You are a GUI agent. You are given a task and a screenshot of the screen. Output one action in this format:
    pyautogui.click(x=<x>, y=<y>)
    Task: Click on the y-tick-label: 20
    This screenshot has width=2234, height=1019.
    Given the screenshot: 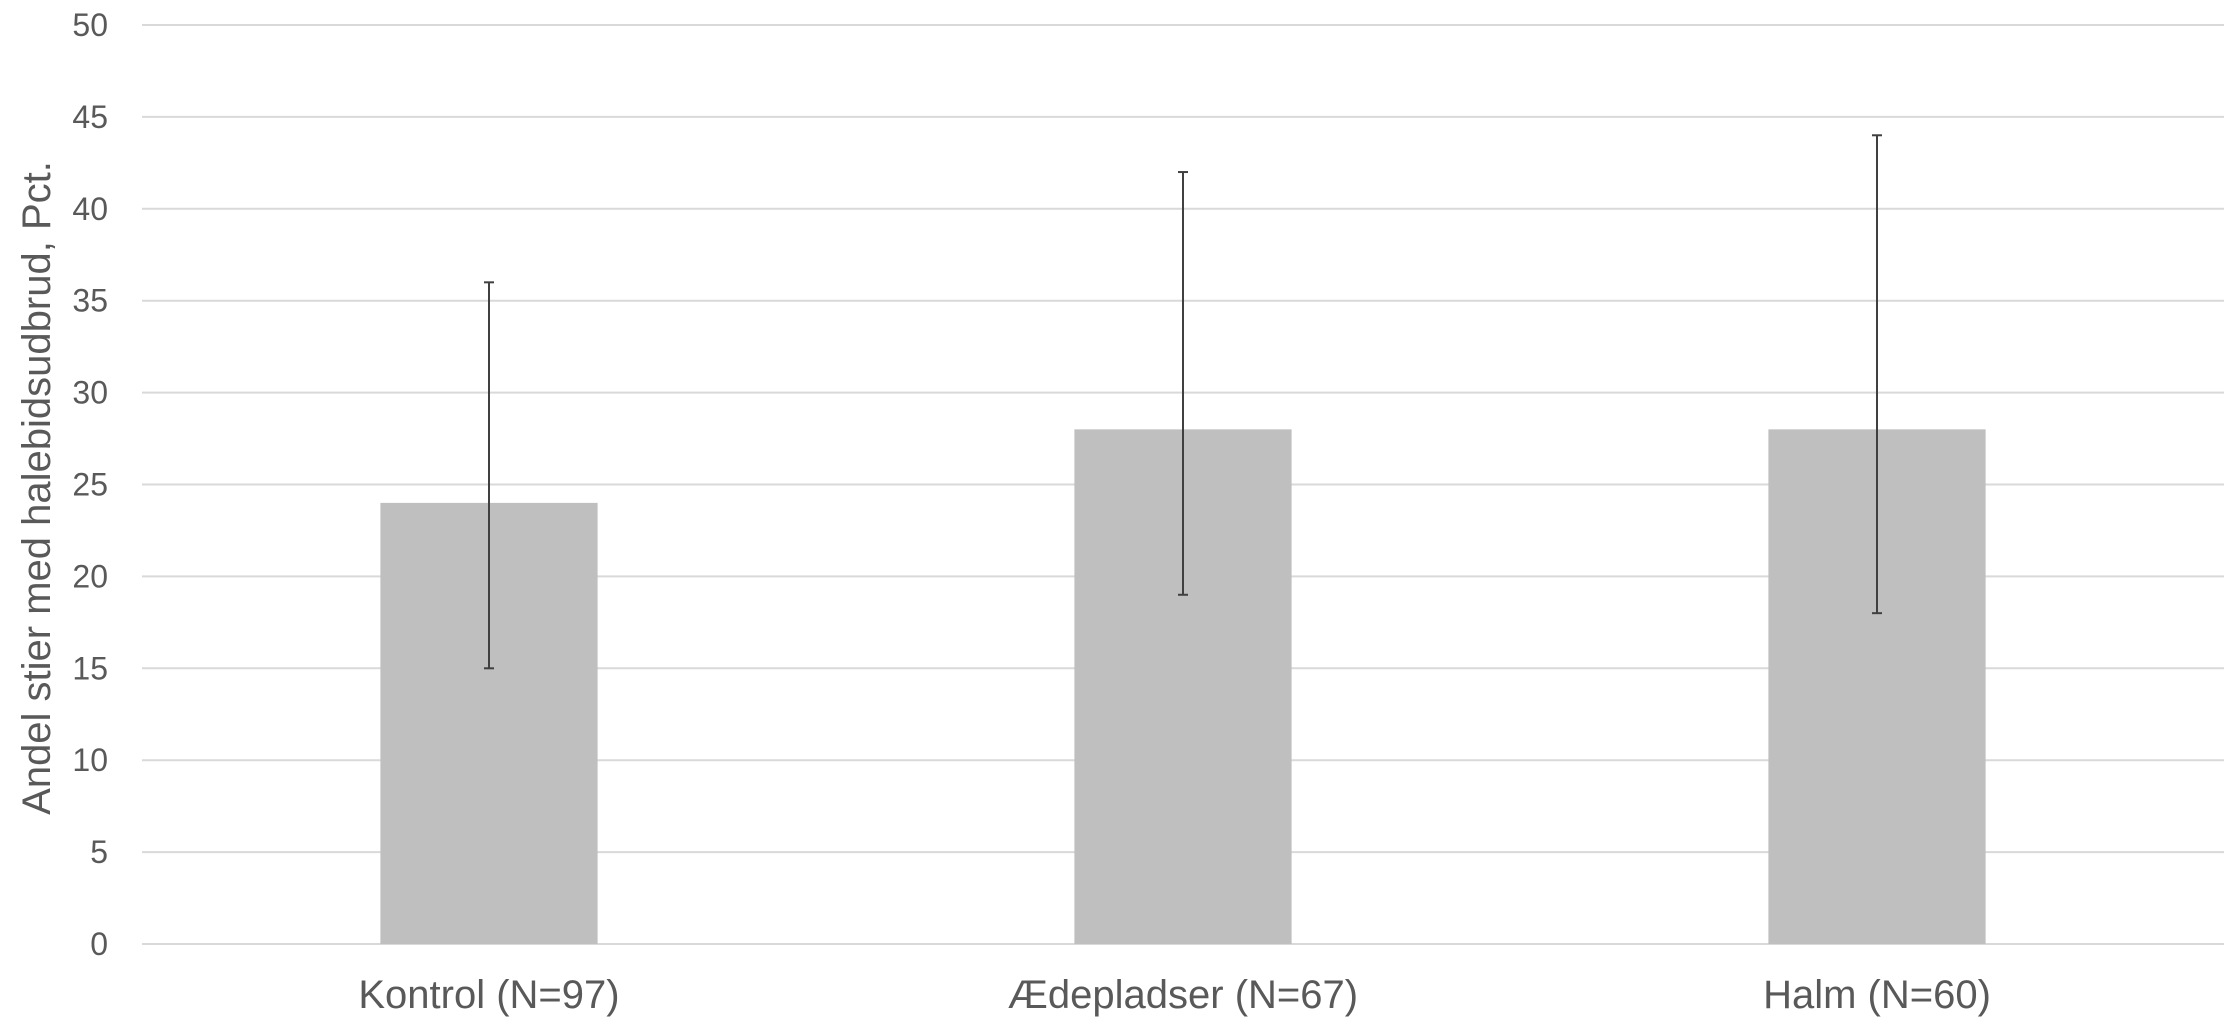 What is the action you would take?
    pyautogui.click(x=90, y=576)
    